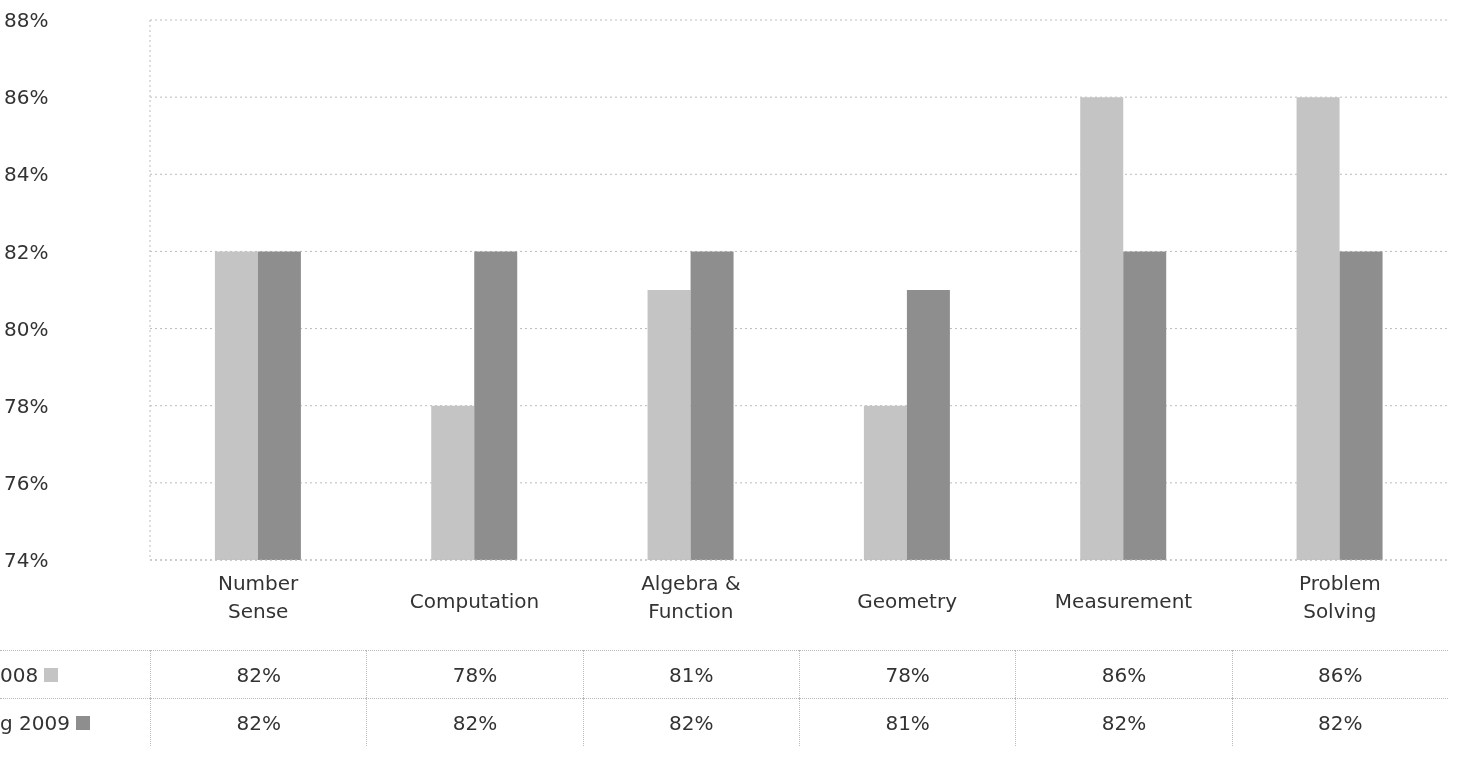 The height and width of the screenshot is (757, 1464). I want to click on x-tick-label: Measurement, so click(1123, 601).